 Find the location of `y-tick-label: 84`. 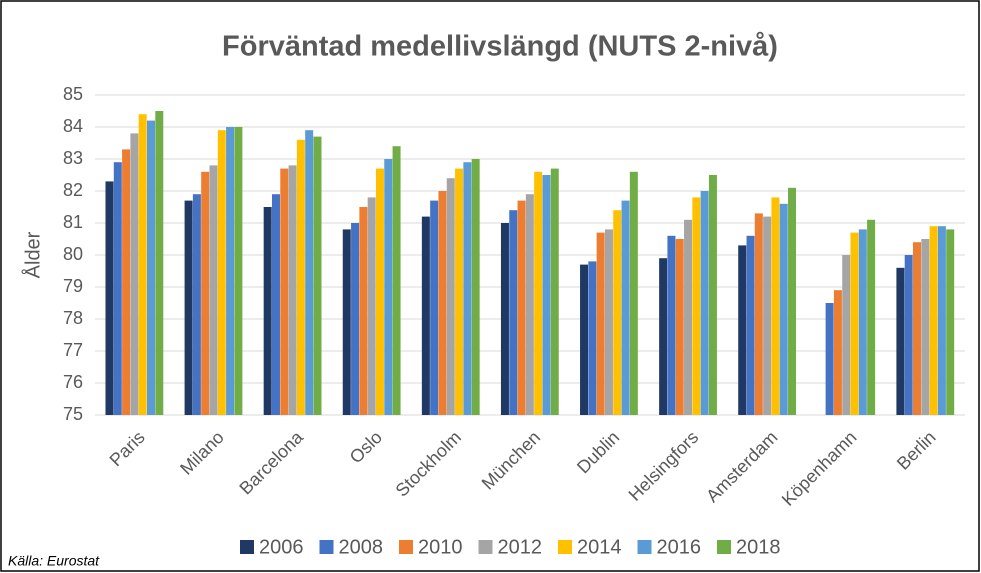

y-tick-label: 84 is located at coordinates (73, 126).